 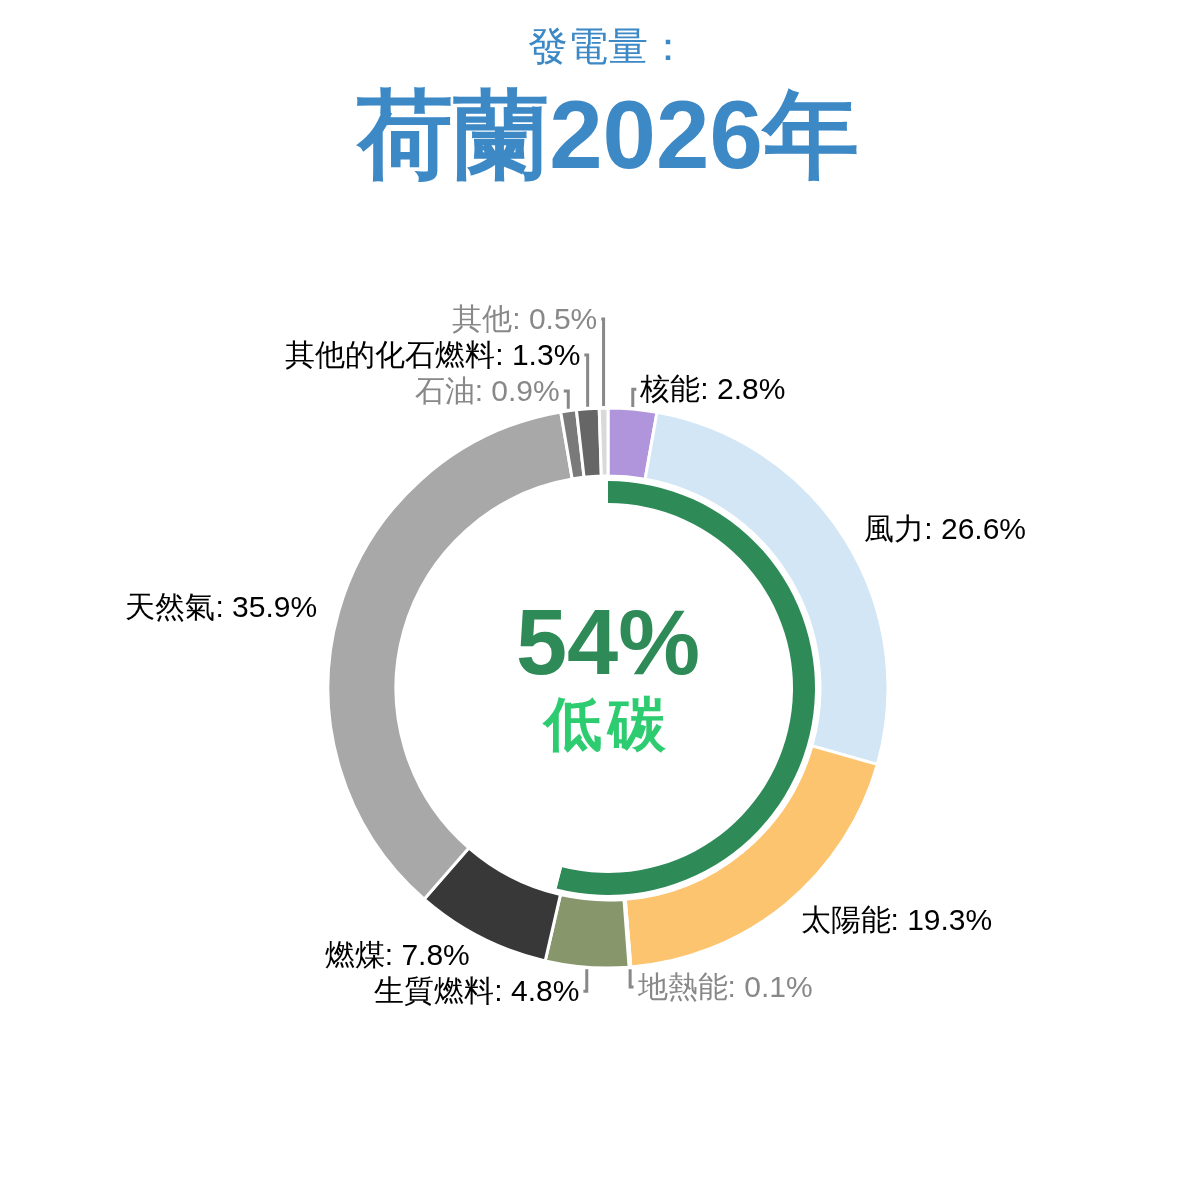 What do you see at coordinates (434, 991) in the screenshot?
I see `slice-label: 生質燃料` at bounding box center [434, 991].